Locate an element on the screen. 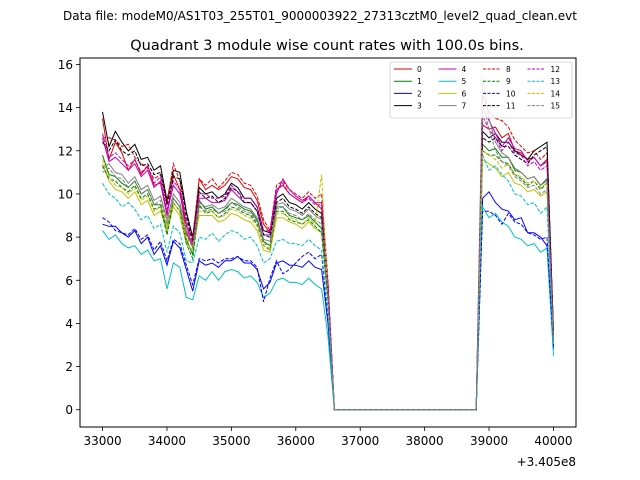 Image resolution: width=640 pixels, height=480 pixels. legend-label-1: 1 is located at coordinates (419, 81).